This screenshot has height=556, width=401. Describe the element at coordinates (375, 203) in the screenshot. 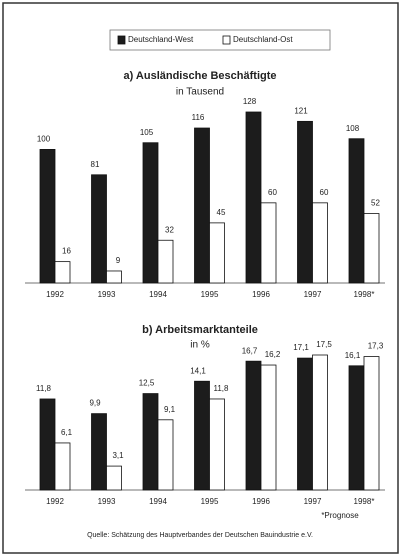

I see `data-label: 52` at that location.